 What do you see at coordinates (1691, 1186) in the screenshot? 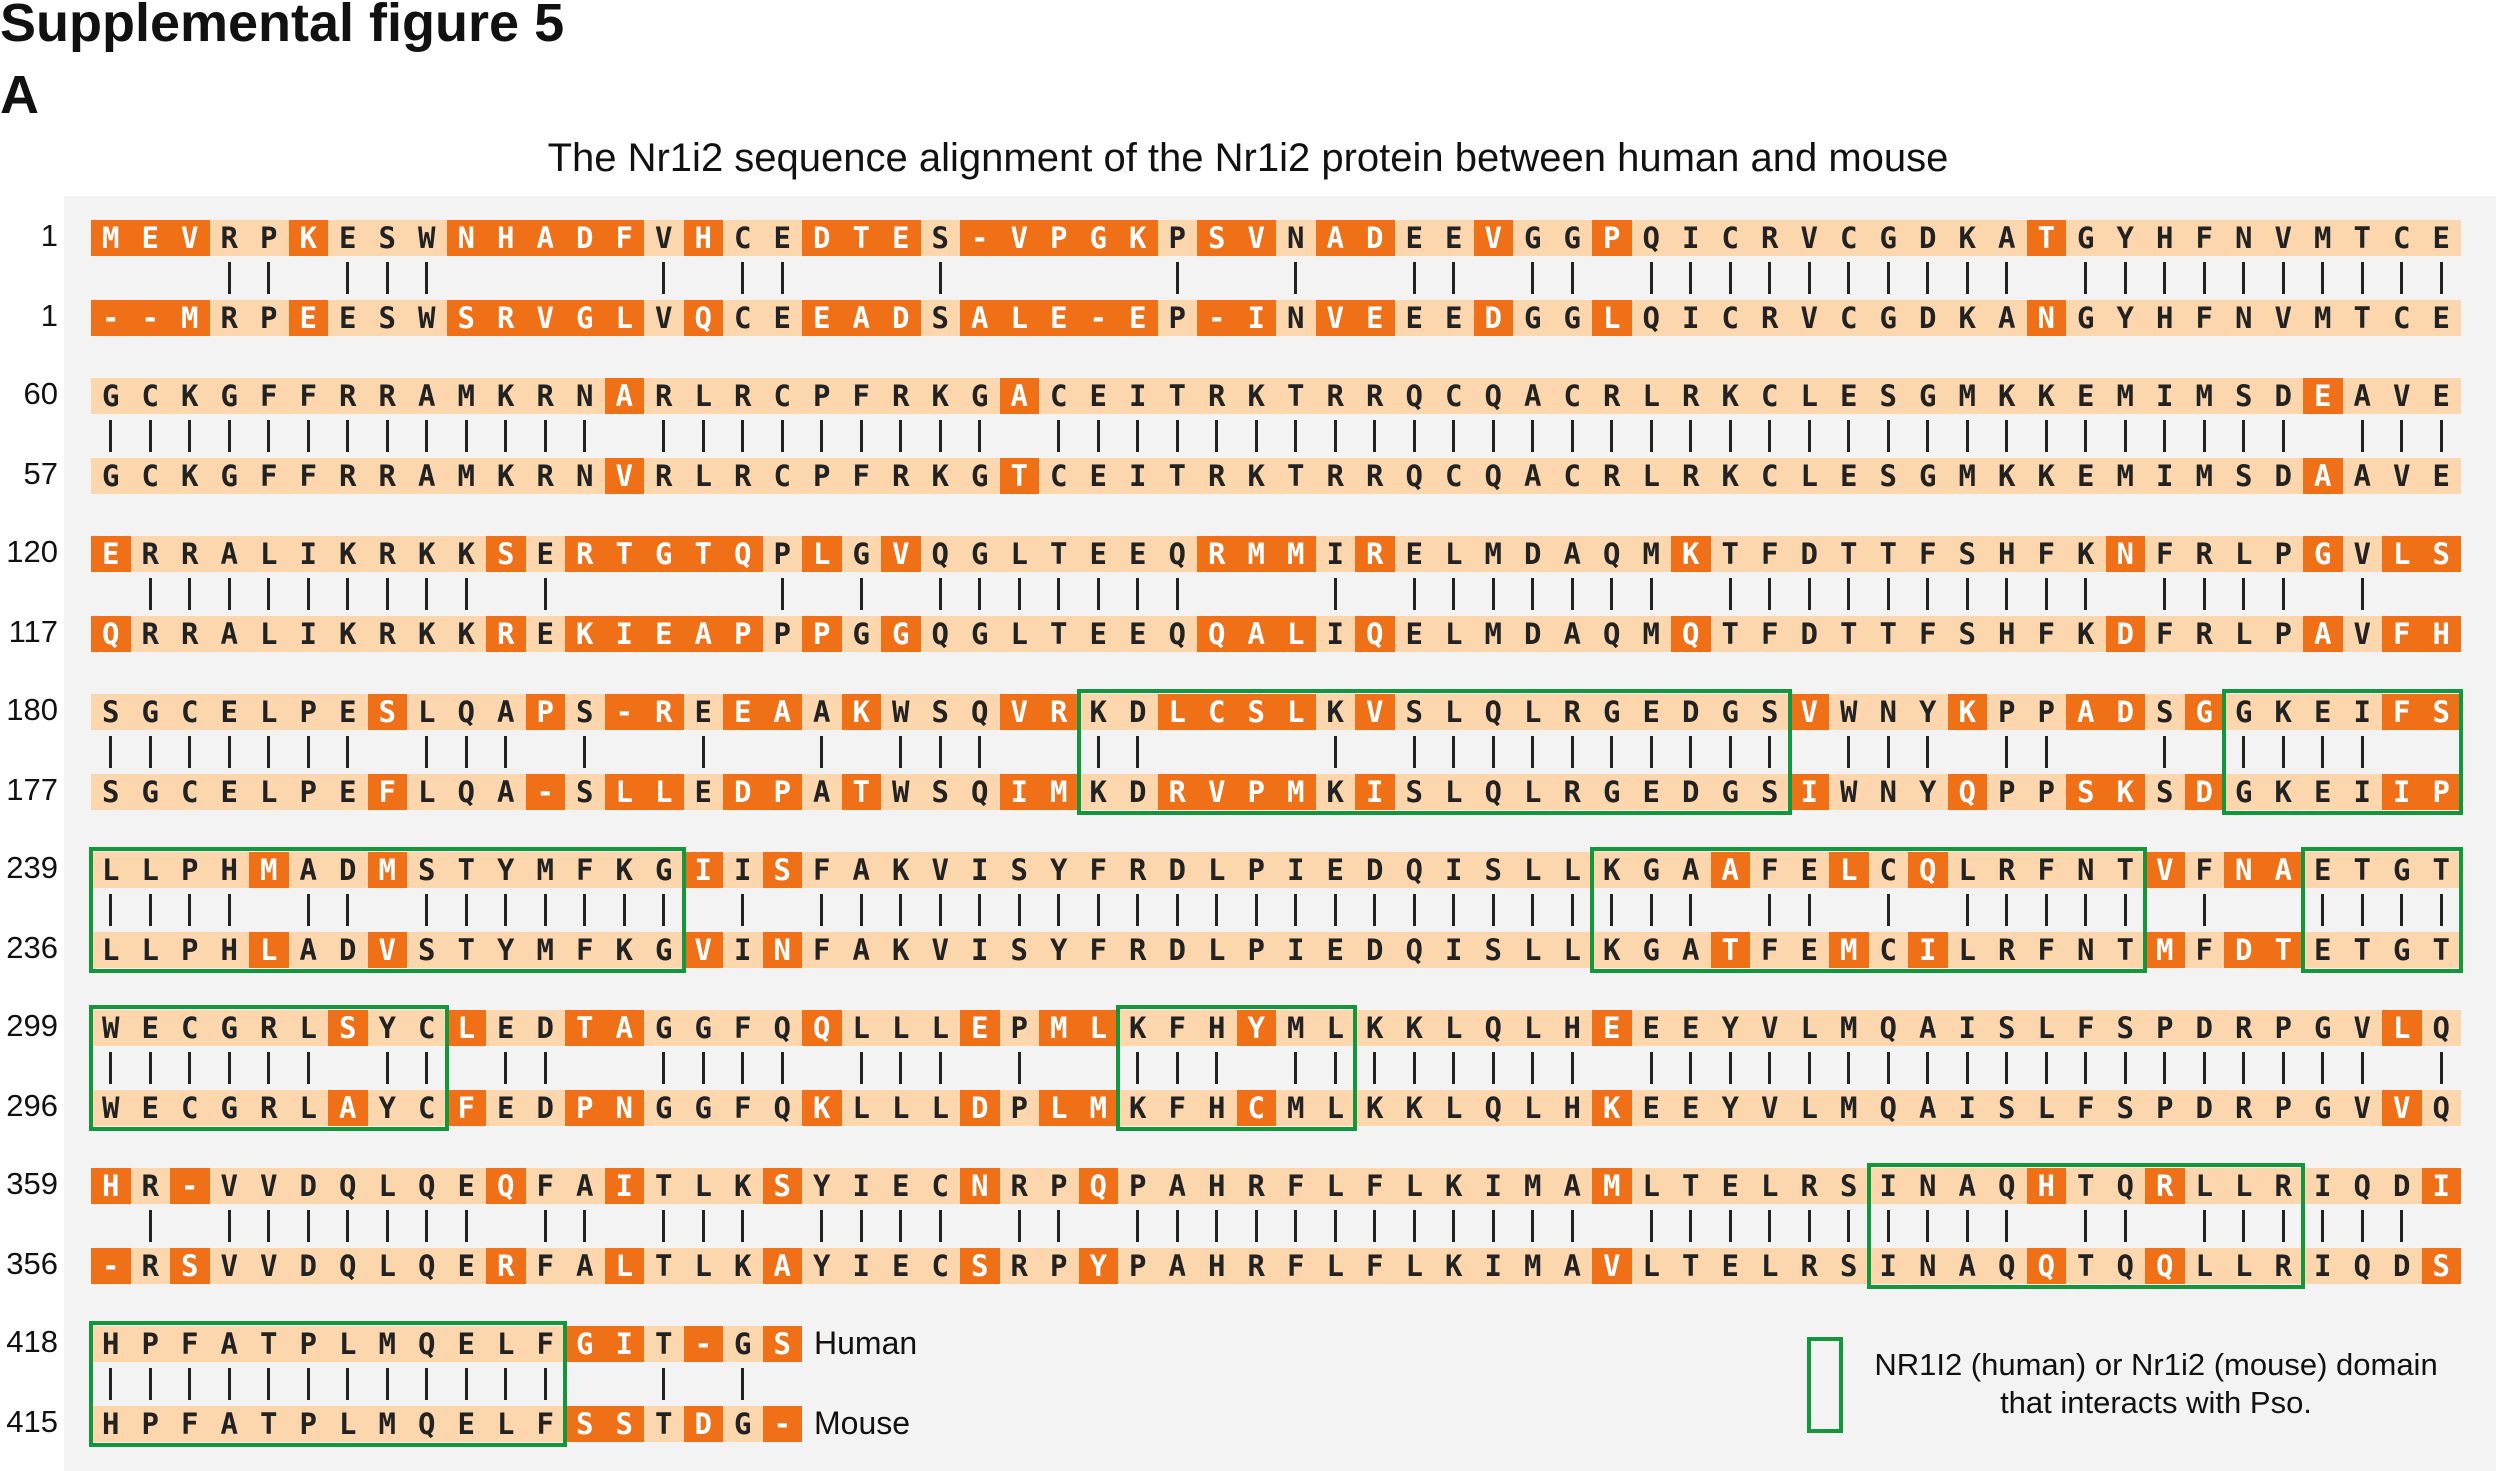
I see `human-residue: T` at bounding box center [1691, 1186].